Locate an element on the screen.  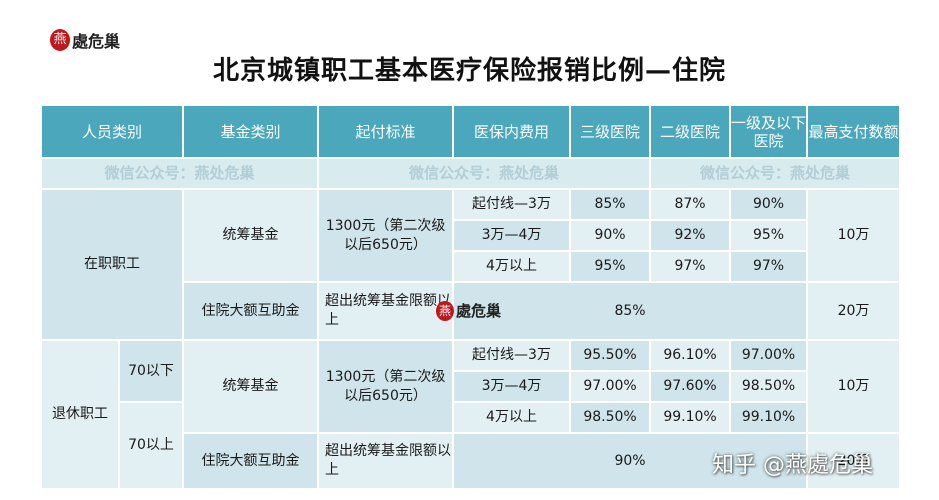
table-row: 住院大额互助金 超出统筹基金限额以上 85% 20万 is located at coordinates (471, 311).